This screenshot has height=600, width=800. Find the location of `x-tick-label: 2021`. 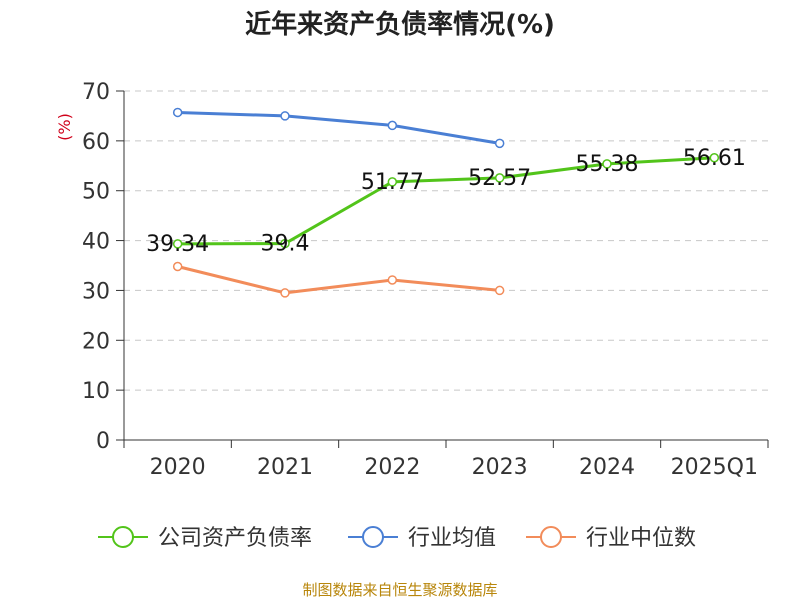

x-tick-label: 2021 is located at coordinates (285, 467).